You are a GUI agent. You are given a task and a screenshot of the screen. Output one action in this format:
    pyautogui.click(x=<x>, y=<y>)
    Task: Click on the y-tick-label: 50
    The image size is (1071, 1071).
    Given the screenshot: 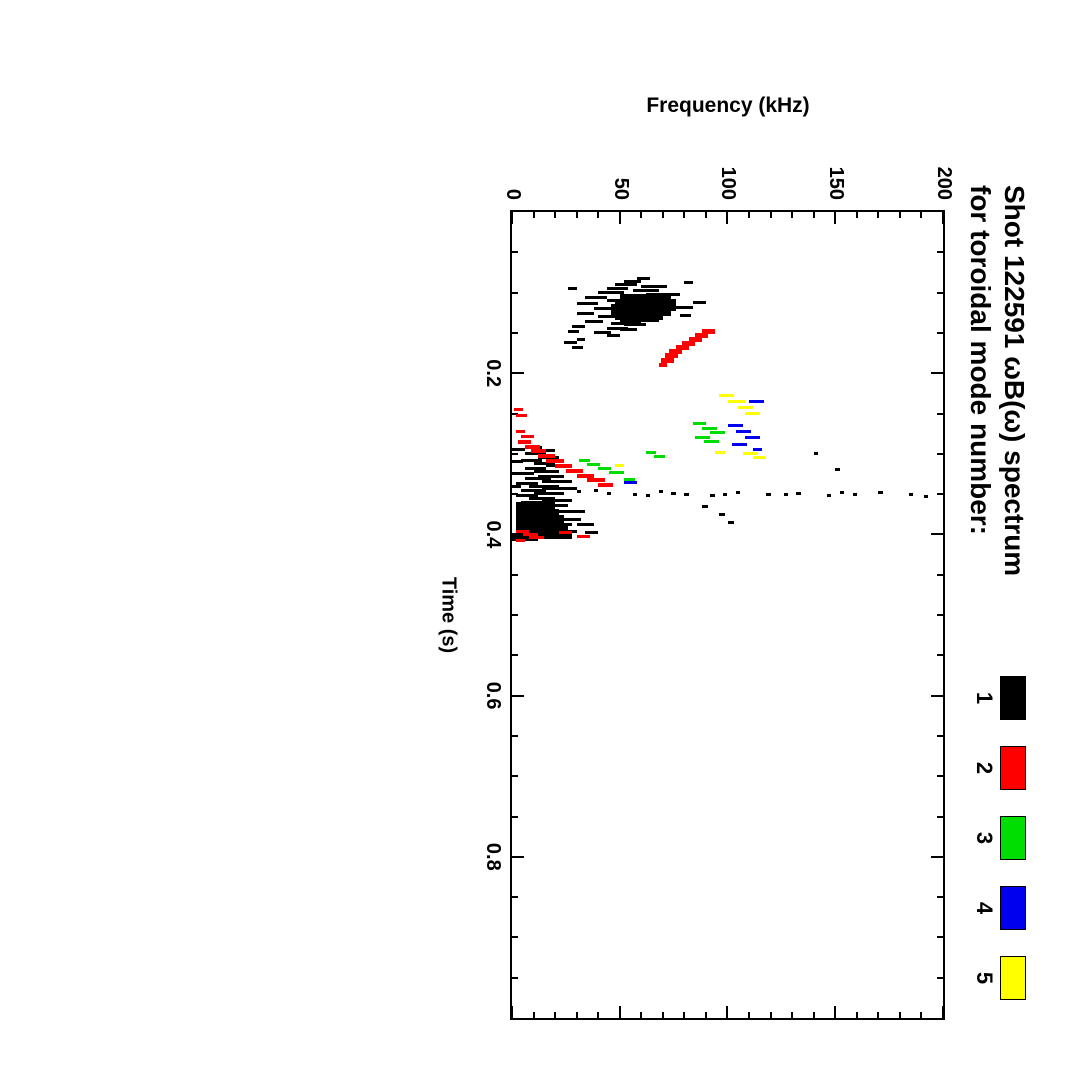 What is the action you would take?
    pyautogui.click(x=620, y=188)
    